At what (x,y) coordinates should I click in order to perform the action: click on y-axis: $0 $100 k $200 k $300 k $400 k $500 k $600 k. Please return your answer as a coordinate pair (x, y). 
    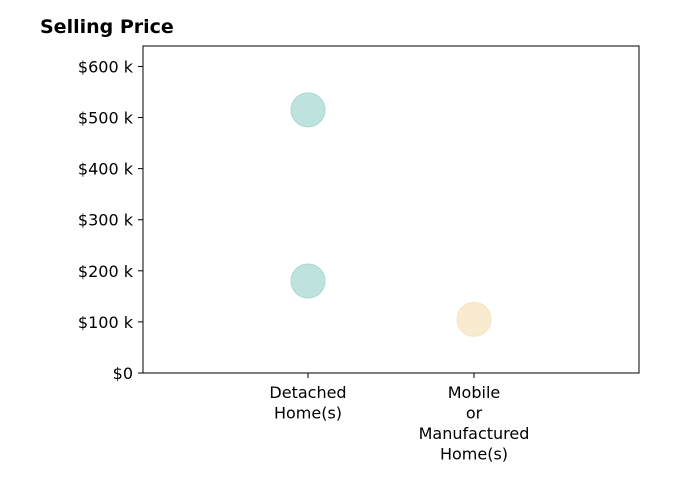
    Looking at the image, I should click on (110, 220).